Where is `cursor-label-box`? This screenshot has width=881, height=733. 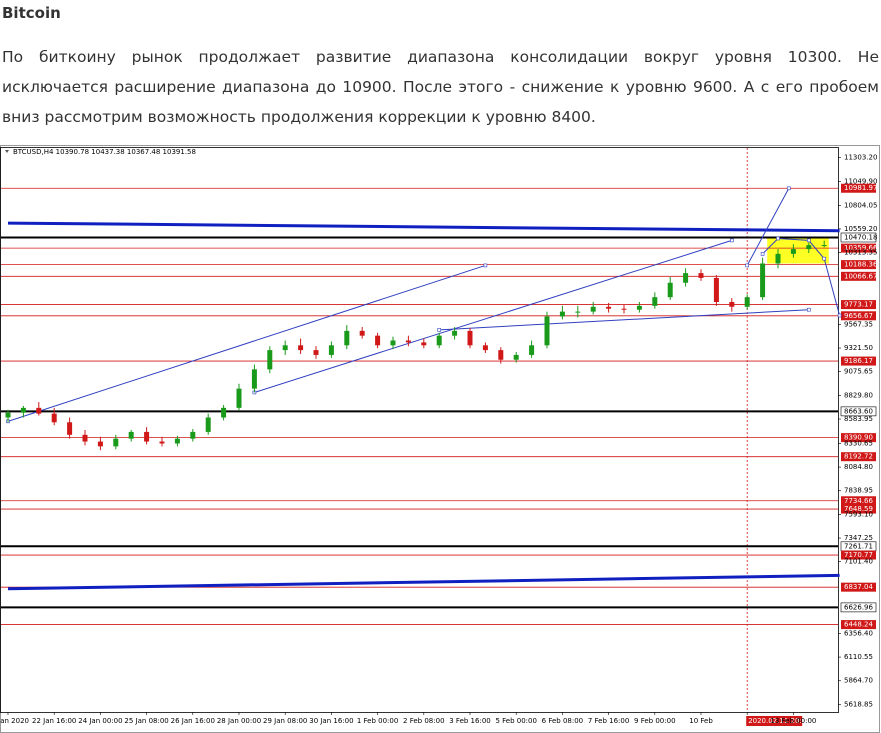 cursor-label-box is located at coordinates (774, 721).